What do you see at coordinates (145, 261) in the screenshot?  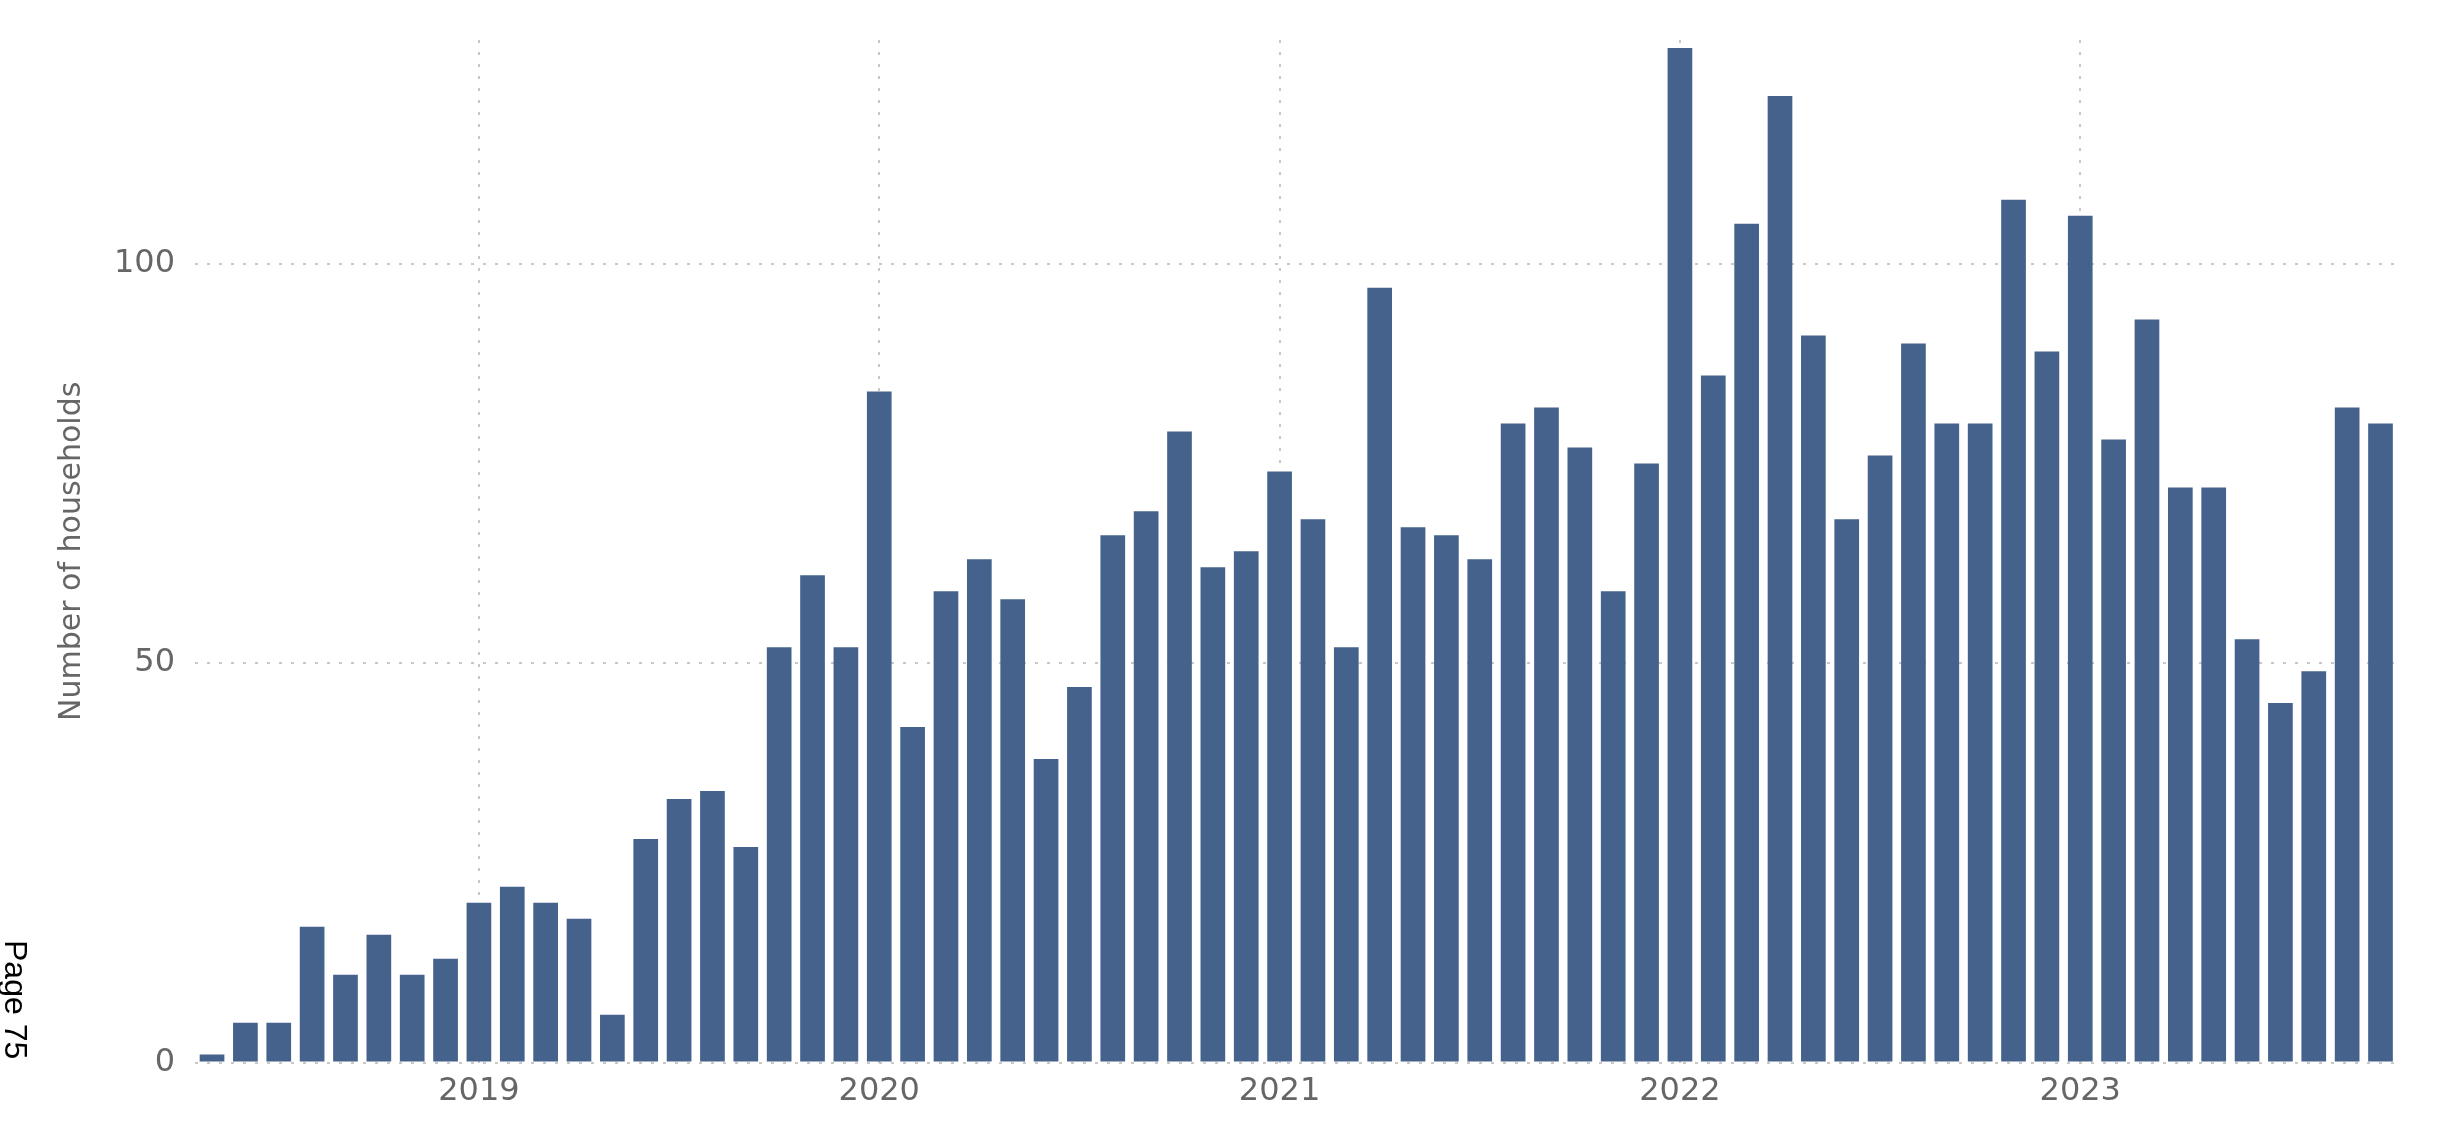 I see `y-tick-label: 100` at bounding box center [145, 261].